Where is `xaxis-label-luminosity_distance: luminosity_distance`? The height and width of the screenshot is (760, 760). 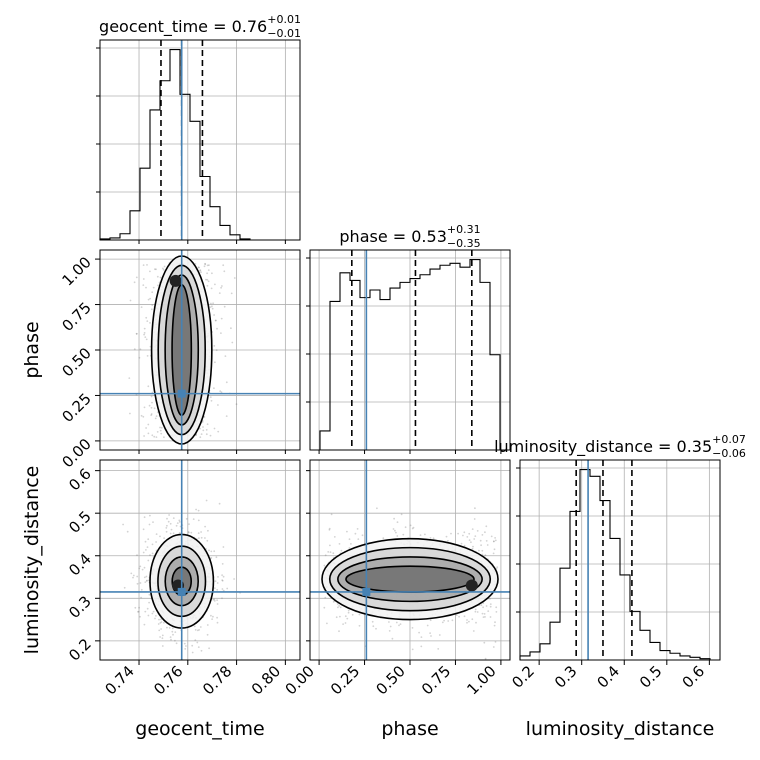 xaxis-label-luminosity_distance: luminosity_distance is located at coordinates (620, 729).